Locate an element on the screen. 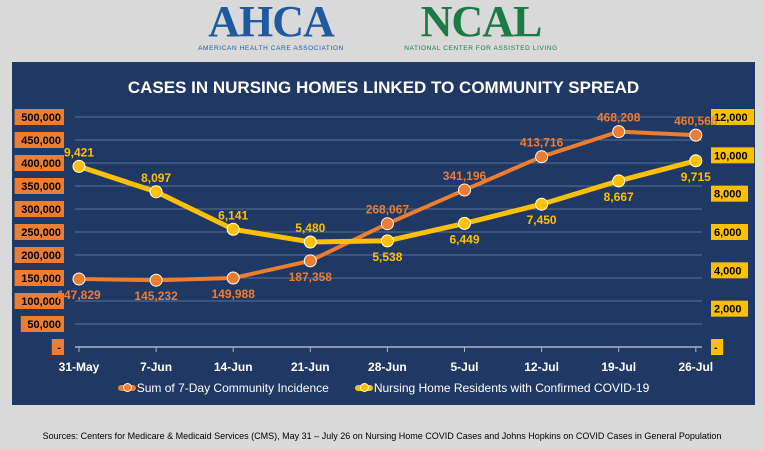  right-tick-label: 2,000 is located at coordinates (728, 310).